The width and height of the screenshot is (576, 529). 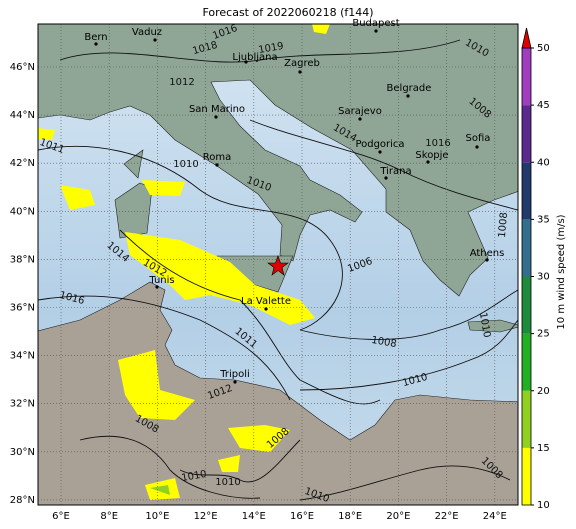 I want to click on lon-label: 6°E, so click(x=61, y=516).